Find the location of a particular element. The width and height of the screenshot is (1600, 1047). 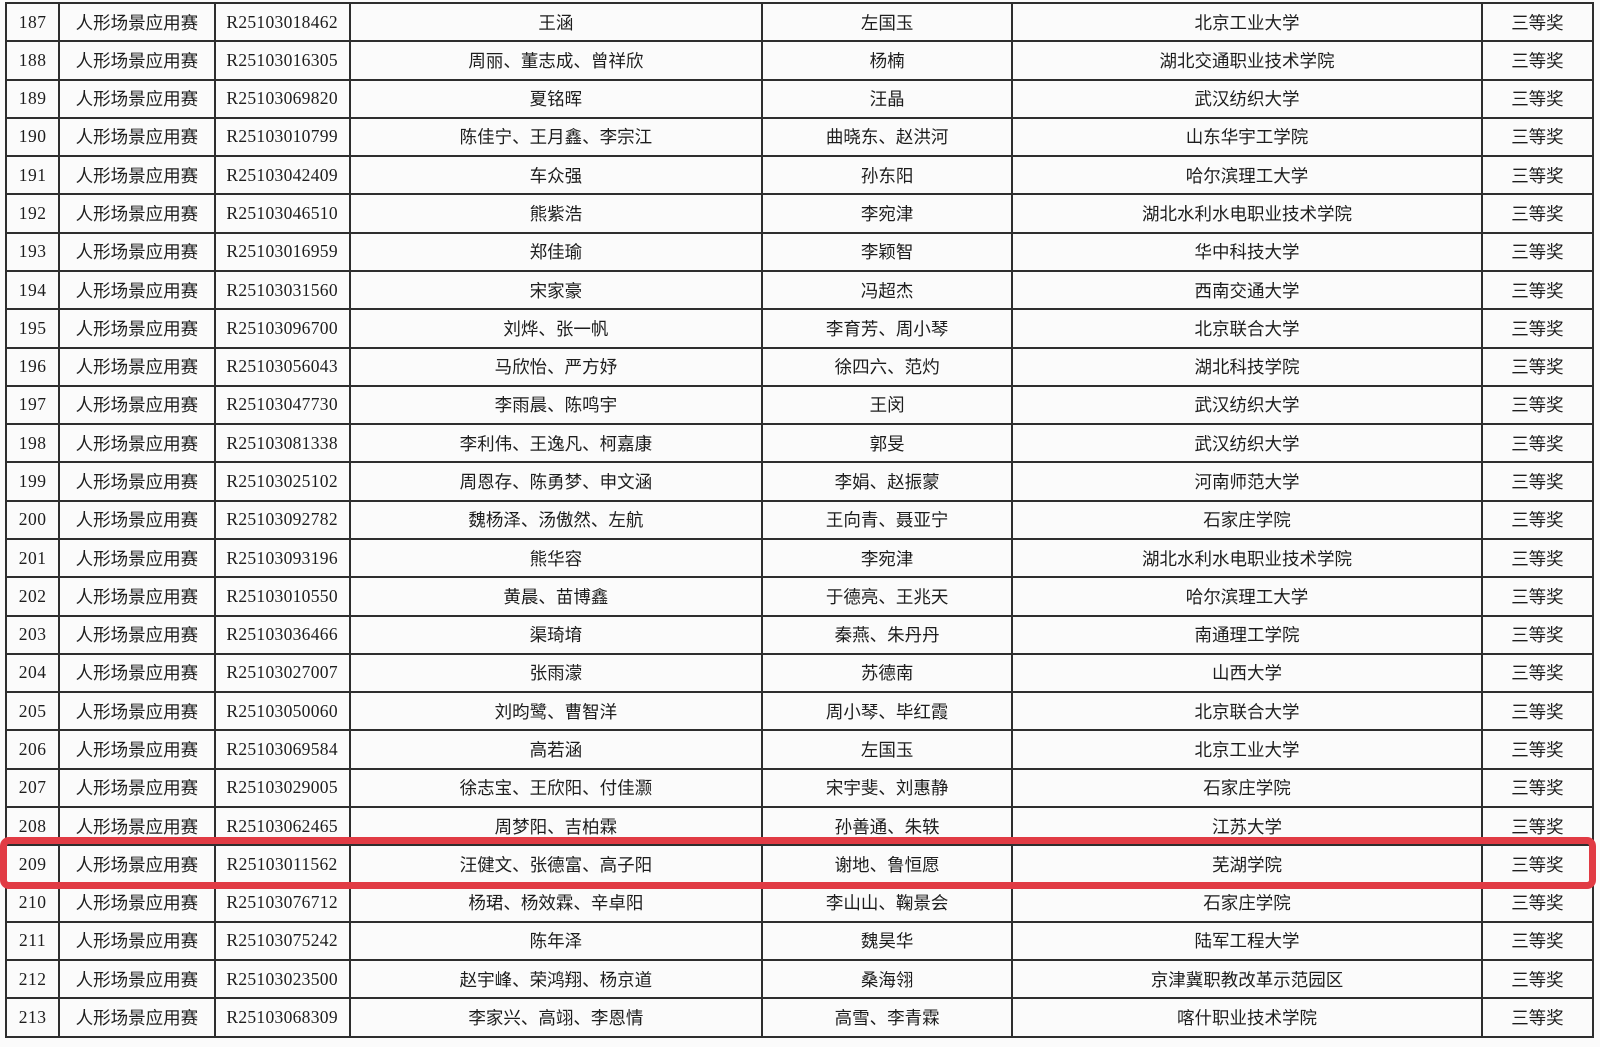

cell-participants: 刘昀鹭、曹智洋 is located at coordinates (556, 711).